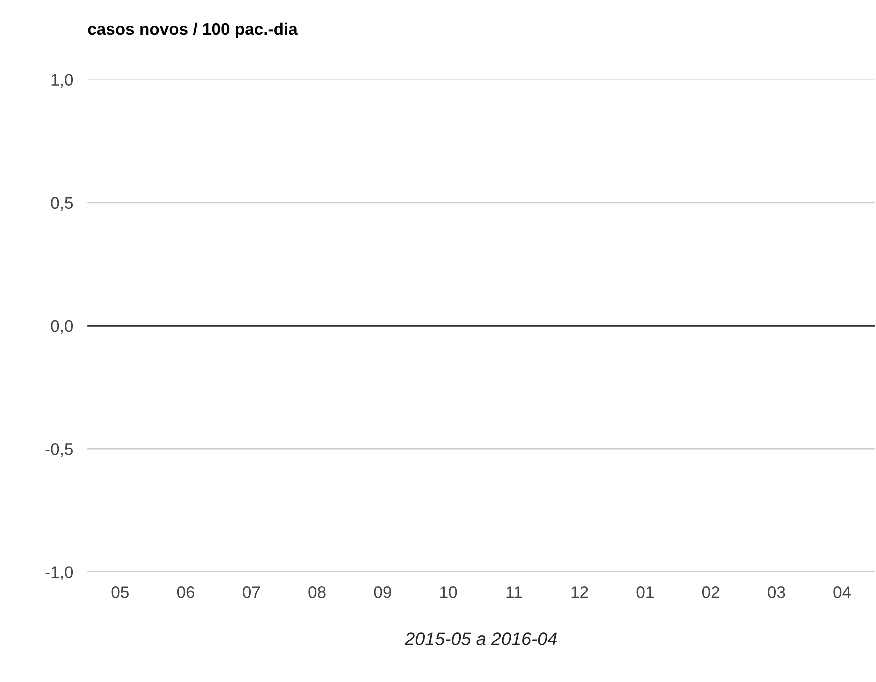 The width and height of the screenshot is (876, 682). Describe the element at coordinates (62, 327) in the screenshot. I see `y-tick-label: 0,0` at that location.